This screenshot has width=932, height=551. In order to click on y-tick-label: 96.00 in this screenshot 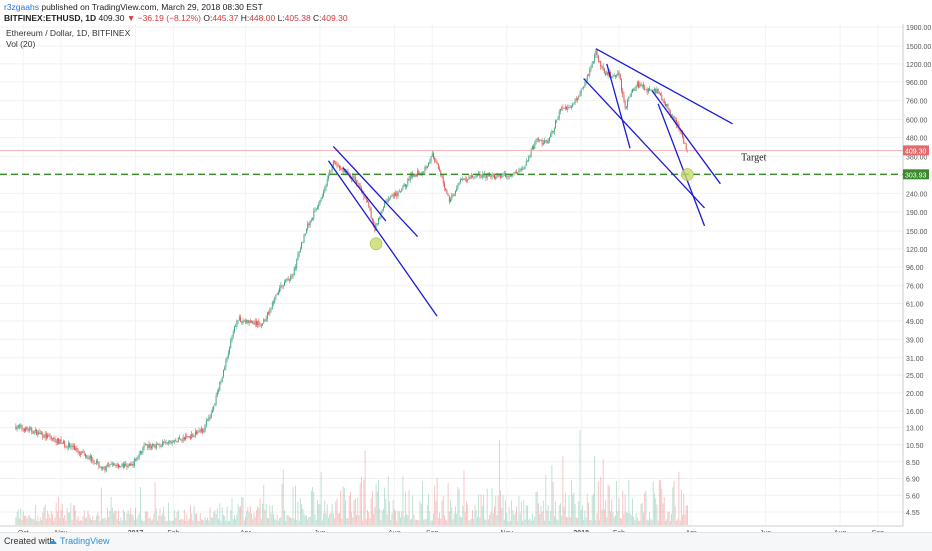, I will do `click(915, 268)`.